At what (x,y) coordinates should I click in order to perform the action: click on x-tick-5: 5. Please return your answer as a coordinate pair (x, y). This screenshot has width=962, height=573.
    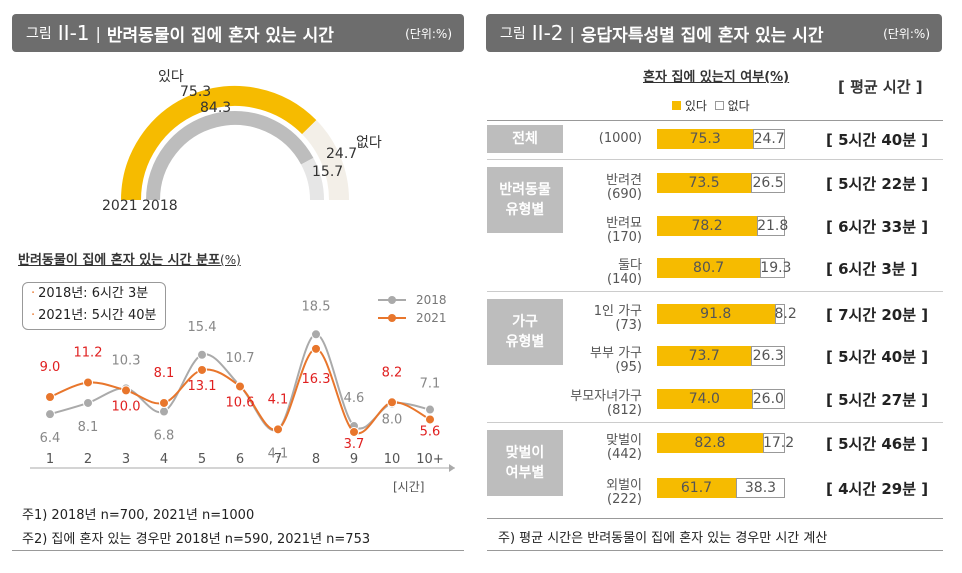
    Looking at the image, I should click on (202, 459).